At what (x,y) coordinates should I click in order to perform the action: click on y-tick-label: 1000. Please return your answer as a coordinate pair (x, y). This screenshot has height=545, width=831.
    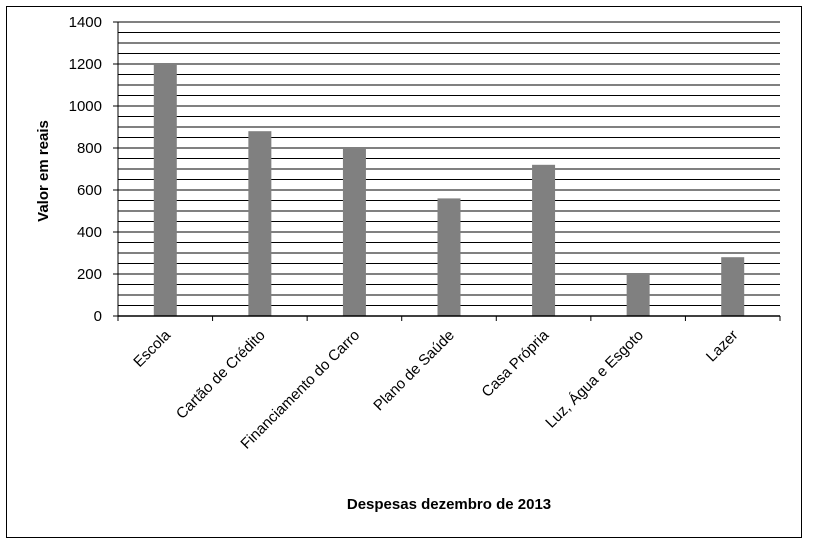
    Looking at the image, I should click on (85, 106).